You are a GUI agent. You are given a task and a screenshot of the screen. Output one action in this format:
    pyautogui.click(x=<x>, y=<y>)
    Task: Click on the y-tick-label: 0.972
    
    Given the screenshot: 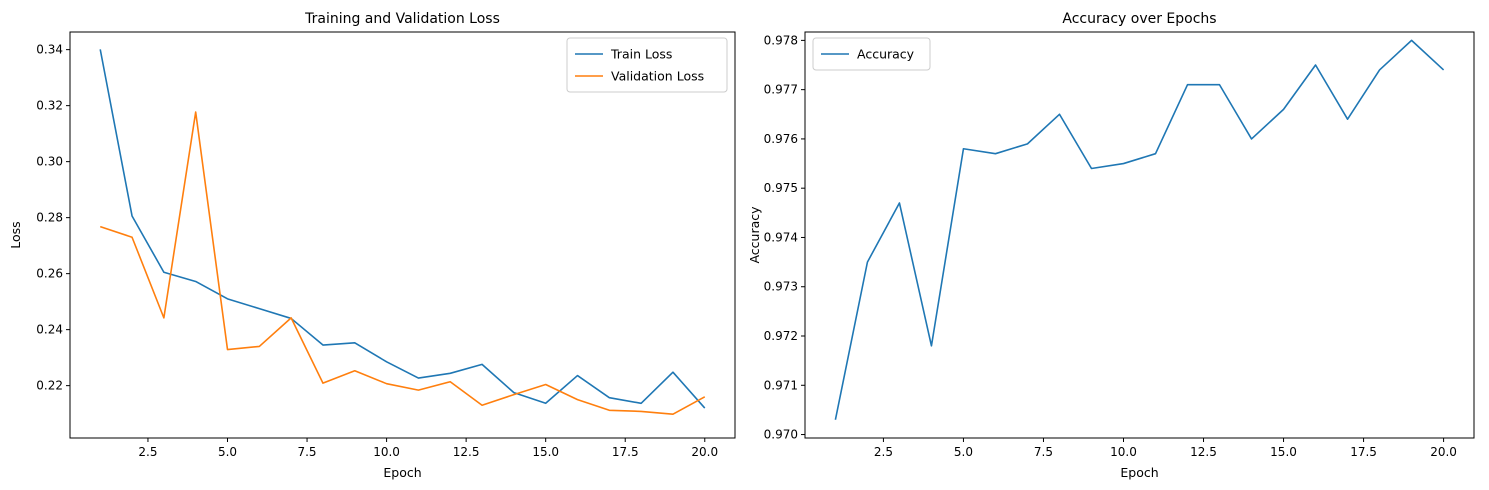 What is the action you would take?
    pyautogui.click(x=781, y=336)
    